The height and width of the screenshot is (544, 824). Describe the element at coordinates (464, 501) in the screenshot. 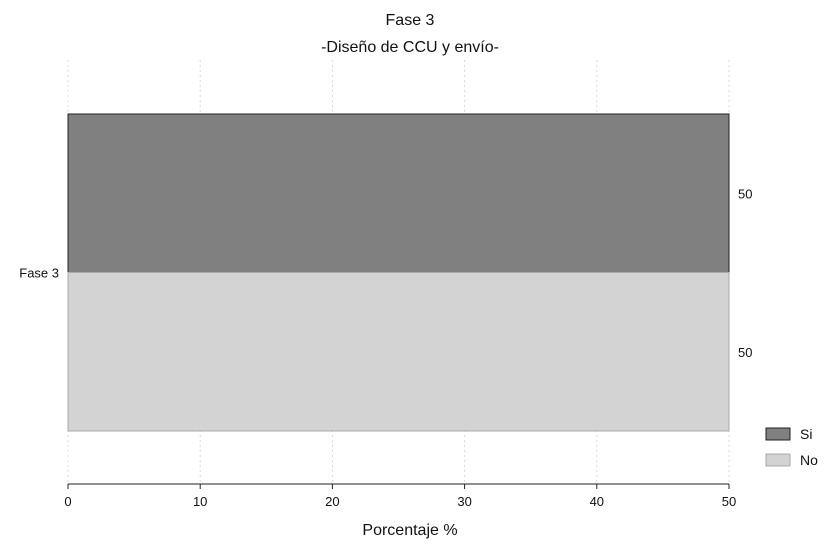

I see `x-tick-label: 30` at that location.